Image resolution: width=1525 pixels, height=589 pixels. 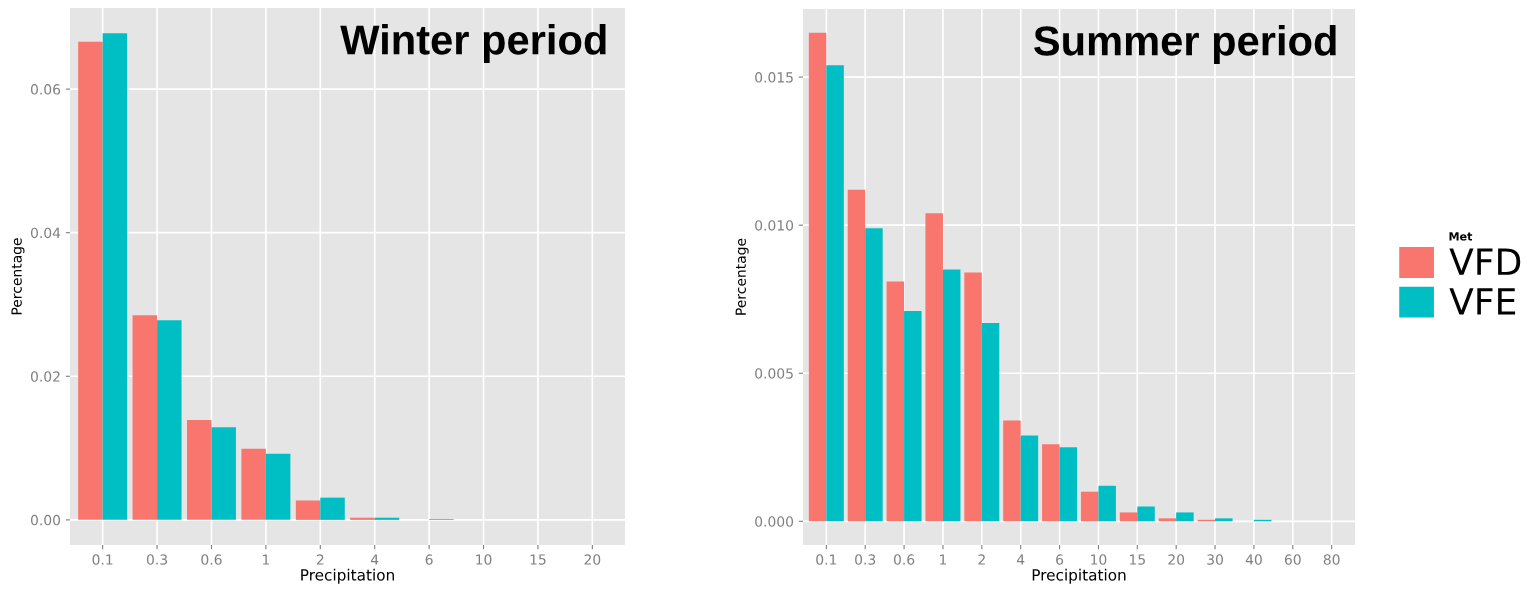 I want to click on x-tick-label: 80, so click(x=1331, y=559).